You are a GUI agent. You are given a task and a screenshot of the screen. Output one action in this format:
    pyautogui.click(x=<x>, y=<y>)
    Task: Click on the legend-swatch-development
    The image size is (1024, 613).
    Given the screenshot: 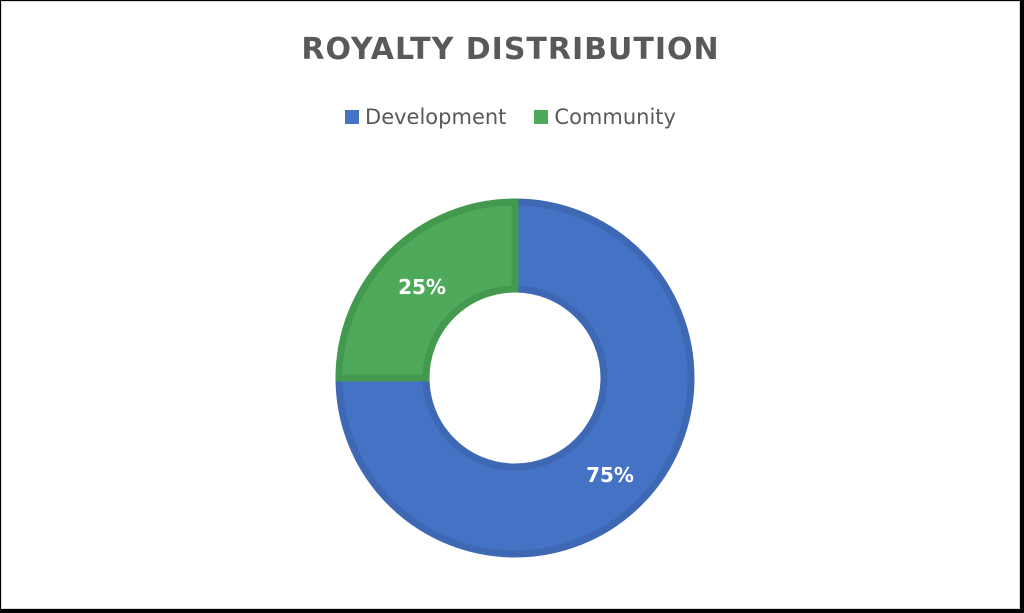 What is the action you would take?
    pyautogui.click(x=352, y=117)
    